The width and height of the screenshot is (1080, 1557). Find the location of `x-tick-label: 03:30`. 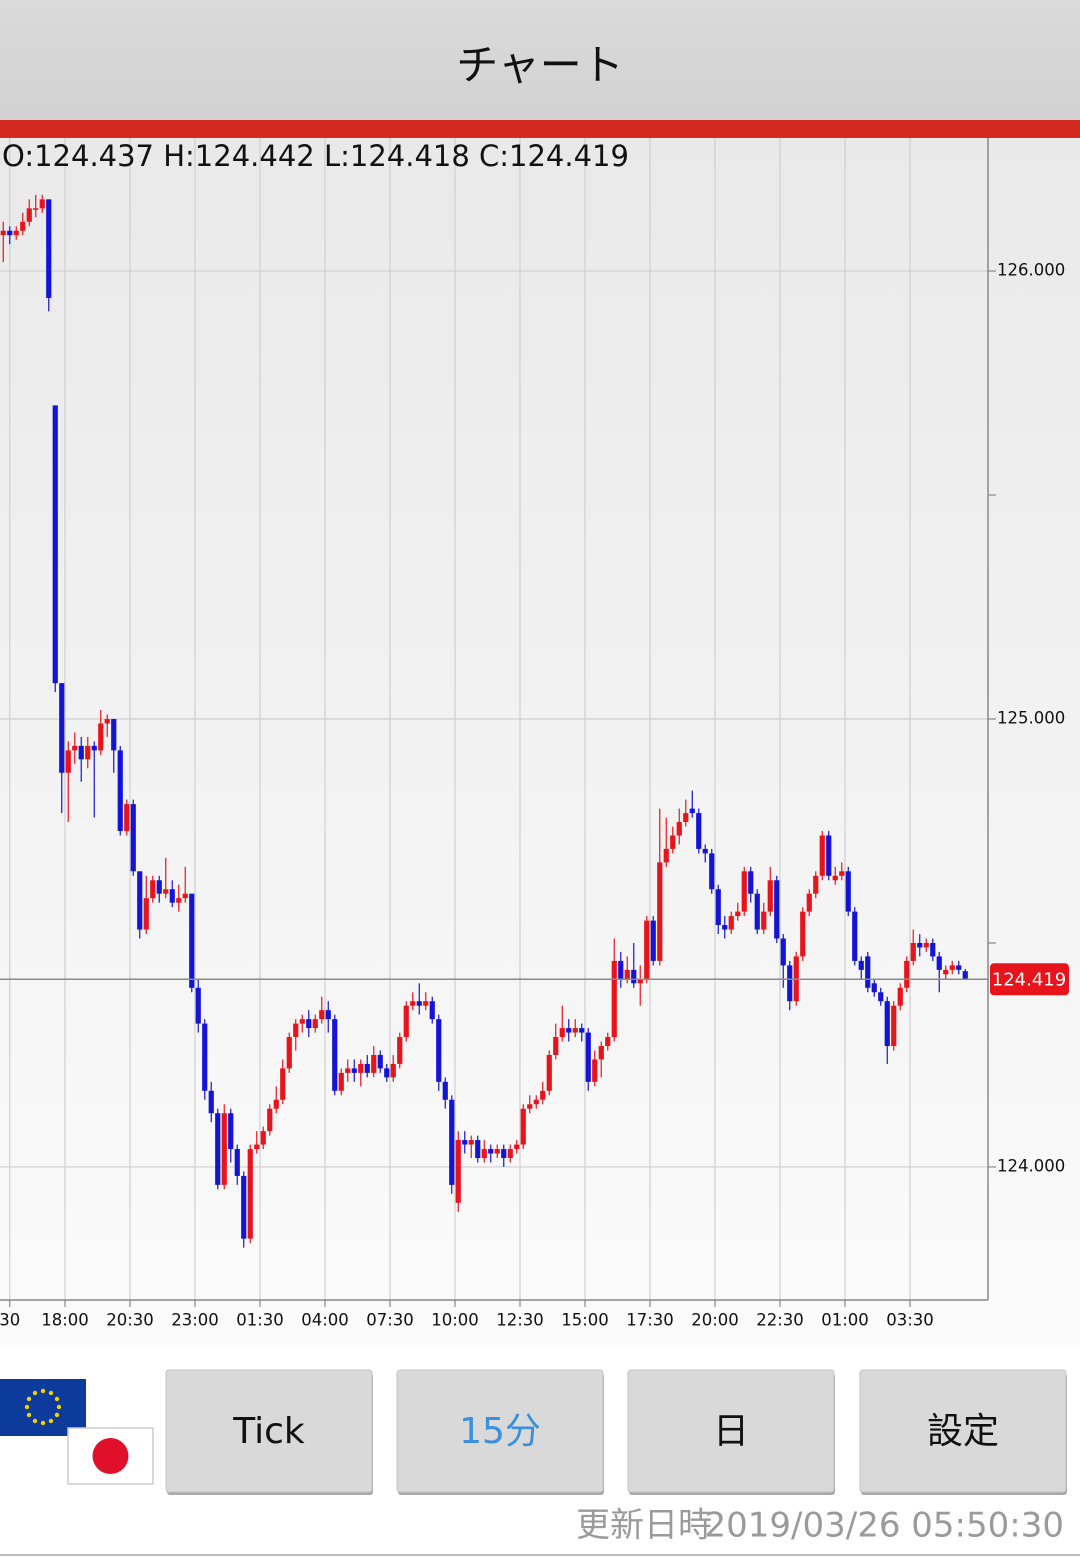

x-tick-label: 03:30 is located at coordinates (910, 1320).